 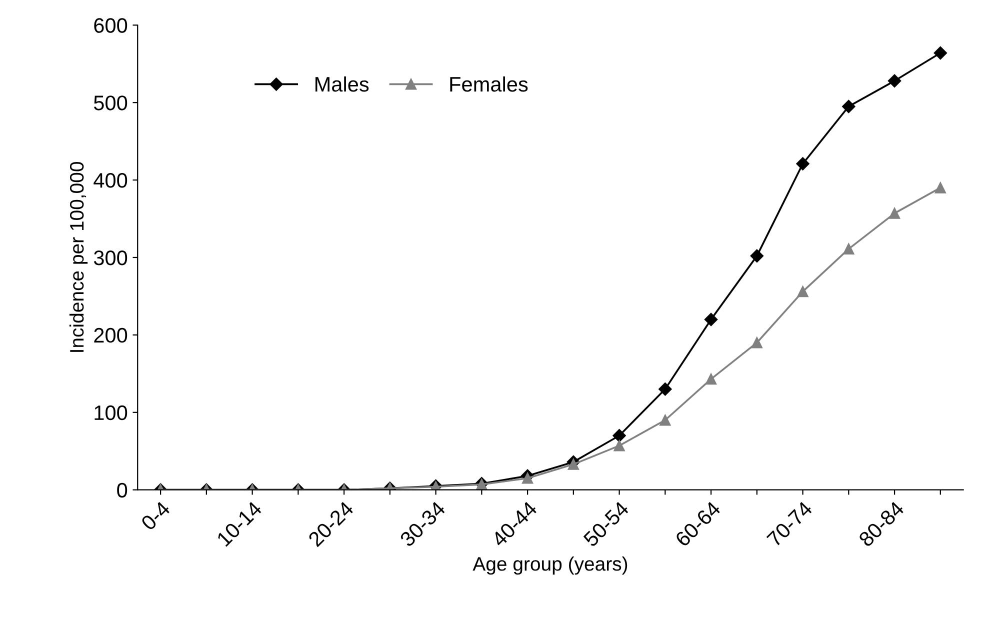 What do you see at coordinates (111, 180) in the screenshot?
I see `y-tick-label: 400` at bounding box center [111, 180].